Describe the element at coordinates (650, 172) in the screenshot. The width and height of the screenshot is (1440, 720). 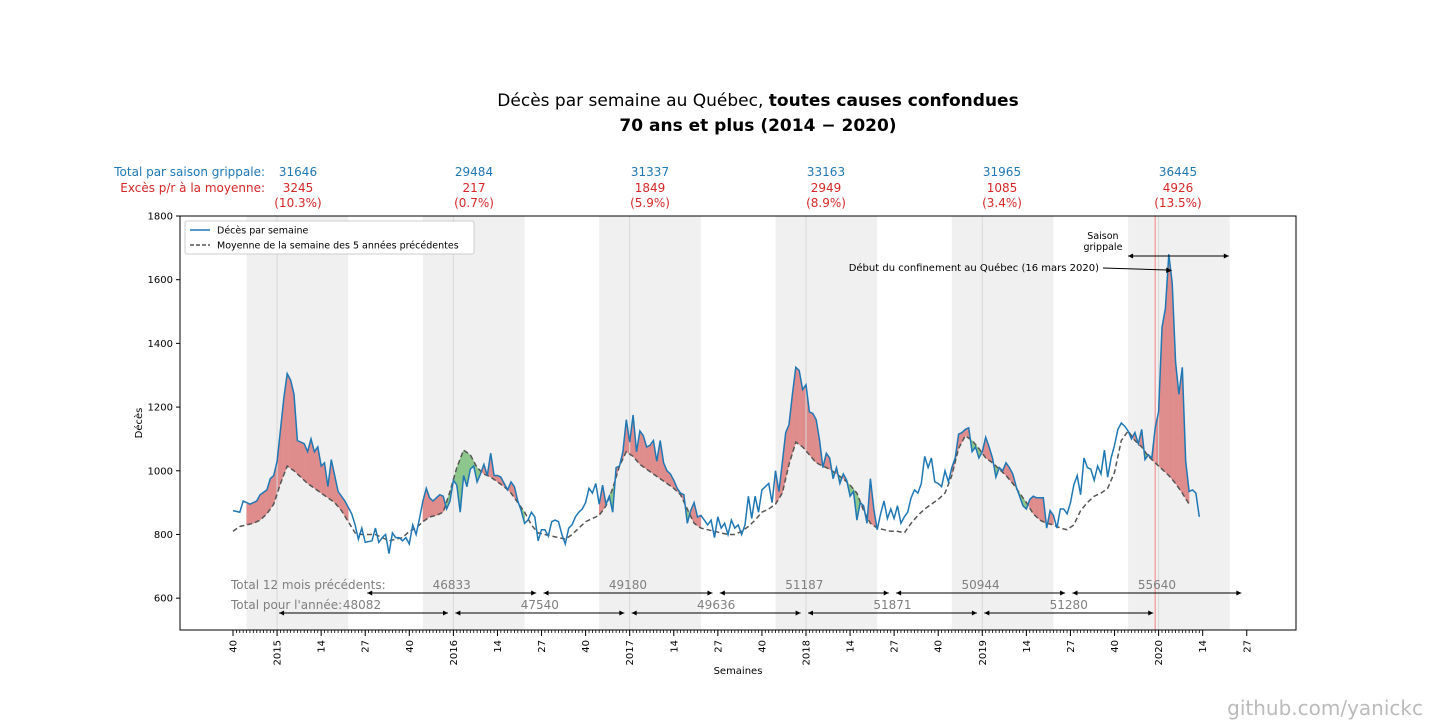
I see `season-total: 31337` at that location.